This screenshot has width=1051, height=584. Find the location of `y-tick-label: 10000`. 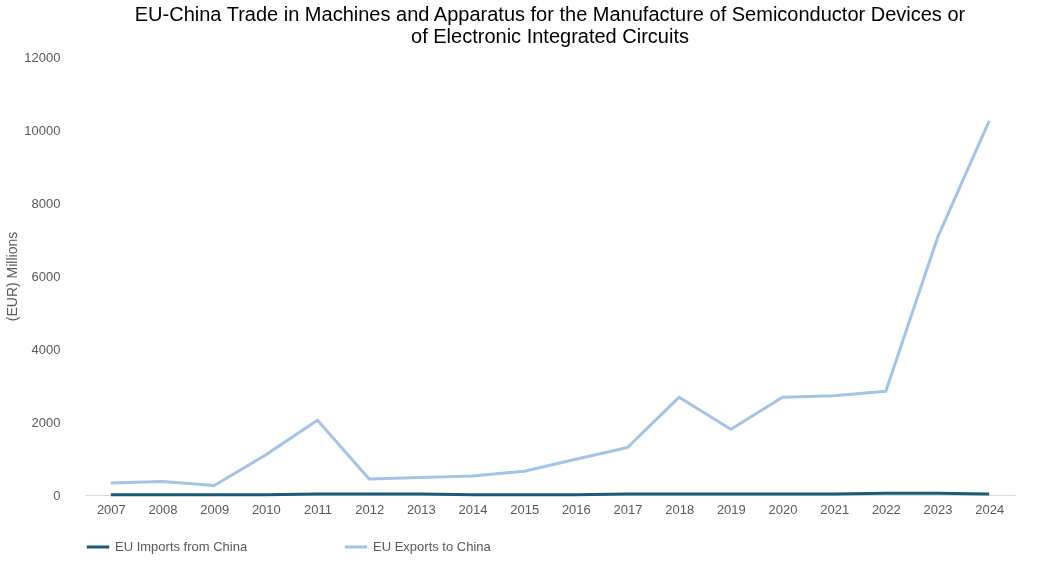

y-tick-label: 10000 is located at coordinates (42, 130).